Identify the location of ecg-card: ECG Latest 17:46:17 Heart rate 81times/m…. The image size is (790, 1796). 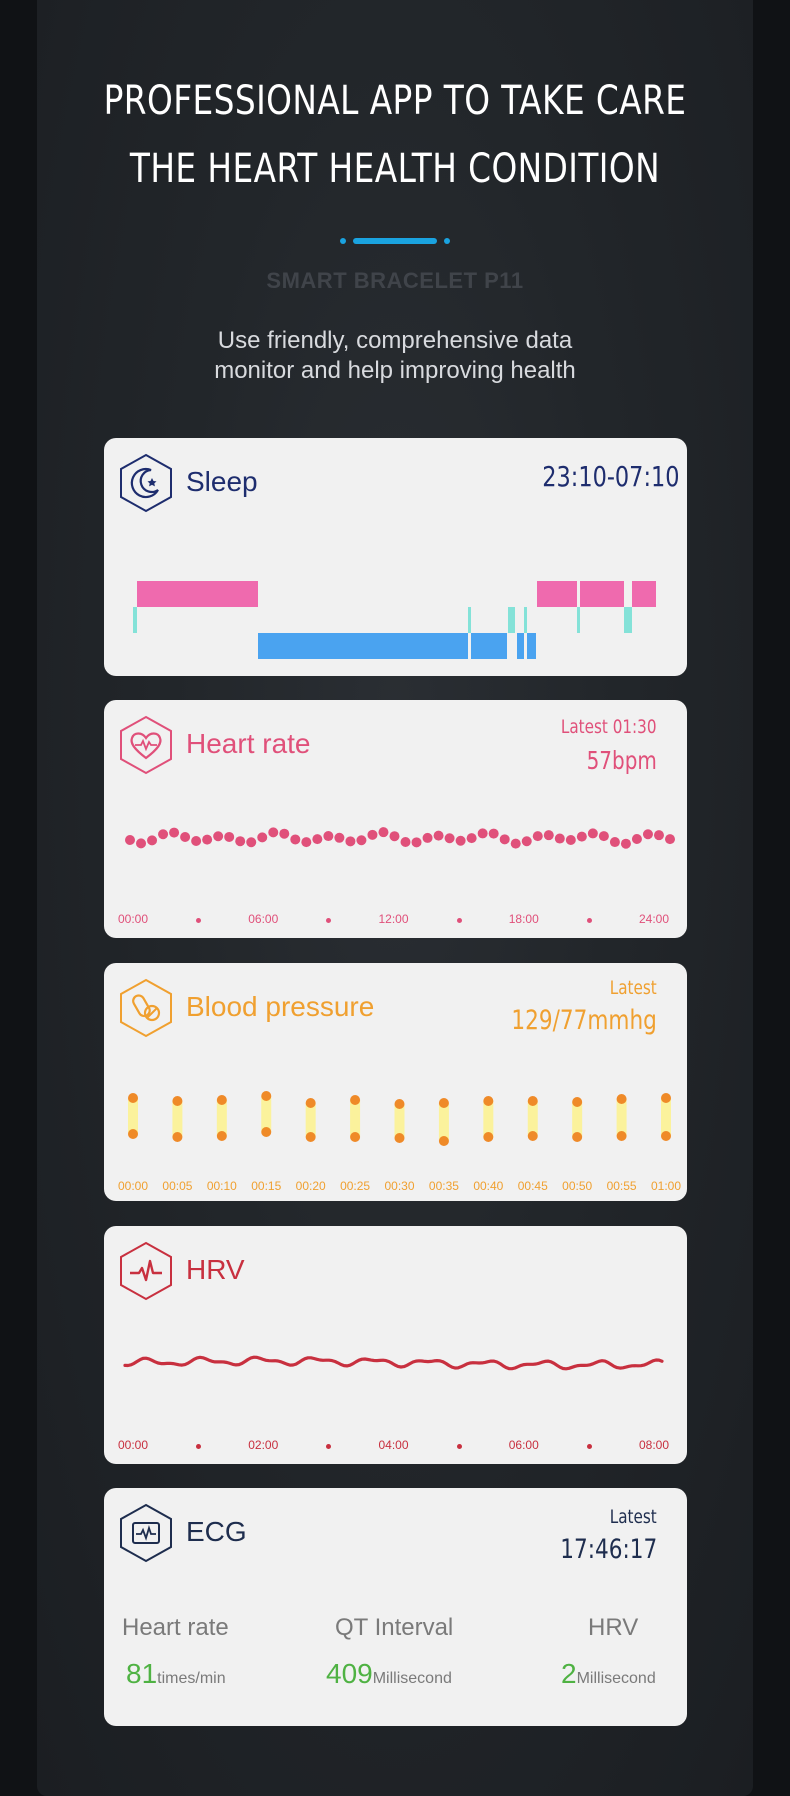
(395, 1607).